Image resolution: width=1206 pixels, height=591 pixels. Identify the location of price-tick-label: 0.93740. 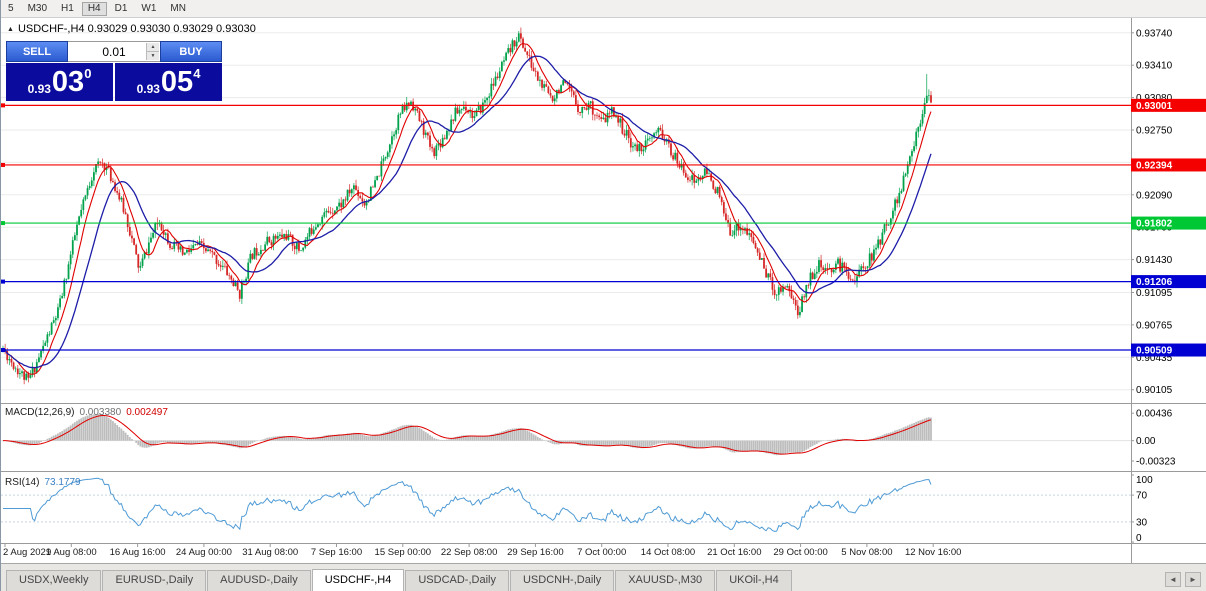
(1154, 33).